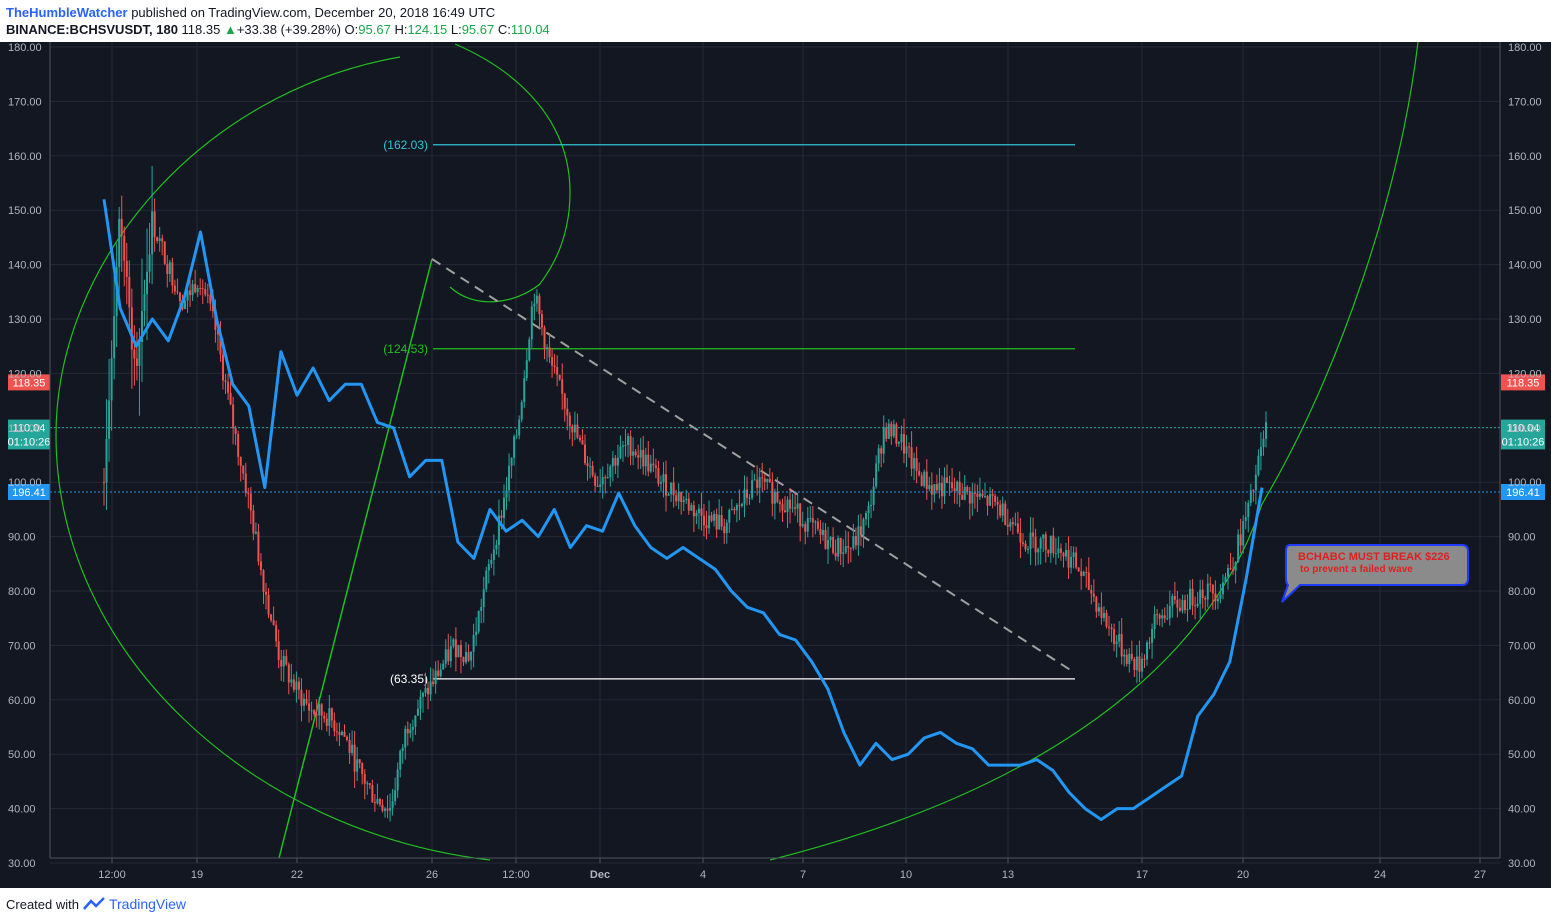 This screenshot has height=922, width=1551. What do you see at coordinates (1008, 875) in the screenshot?
I see `x-tick-label: 13` at bounding box center [1008, 875].